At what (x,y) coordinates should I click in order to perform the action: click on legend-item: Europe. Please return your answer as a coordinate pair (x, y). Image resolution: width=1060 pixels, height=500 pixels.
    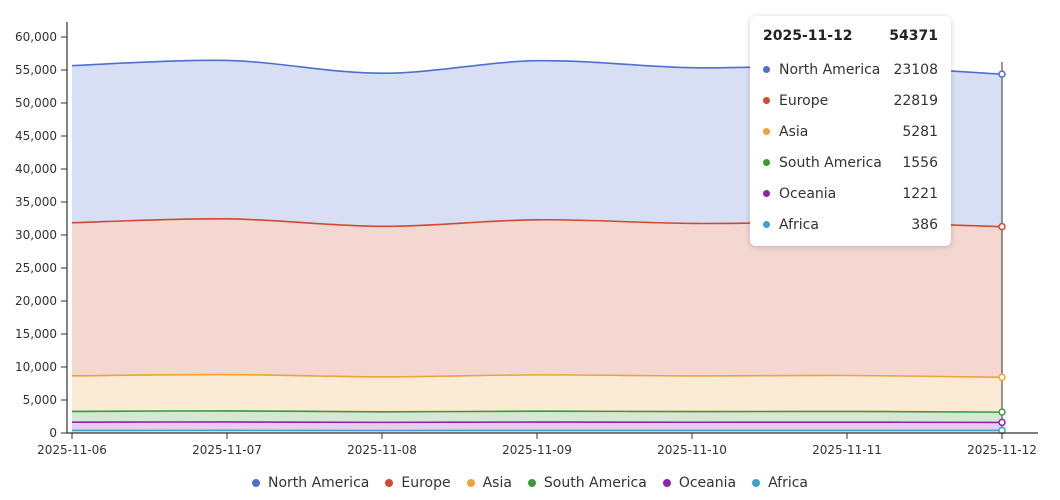
    Looking at the image, I should click on (418, 483).